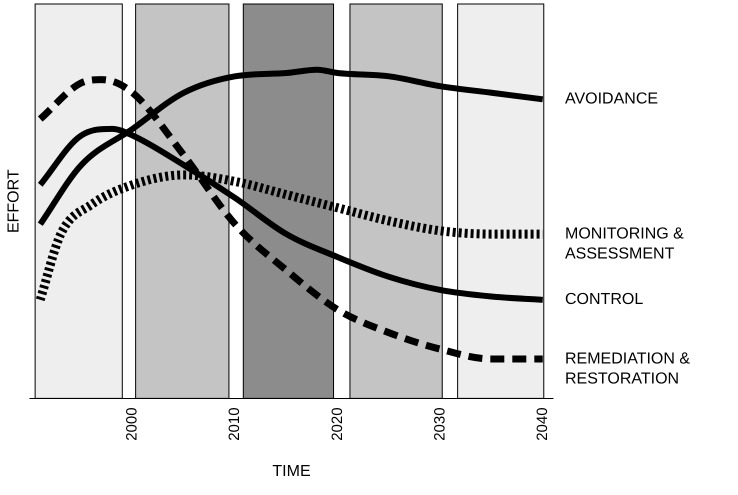  Describe the element at coordinates (337, 424) in the screenshot. I see `x-tick-label: 2020` at that location.